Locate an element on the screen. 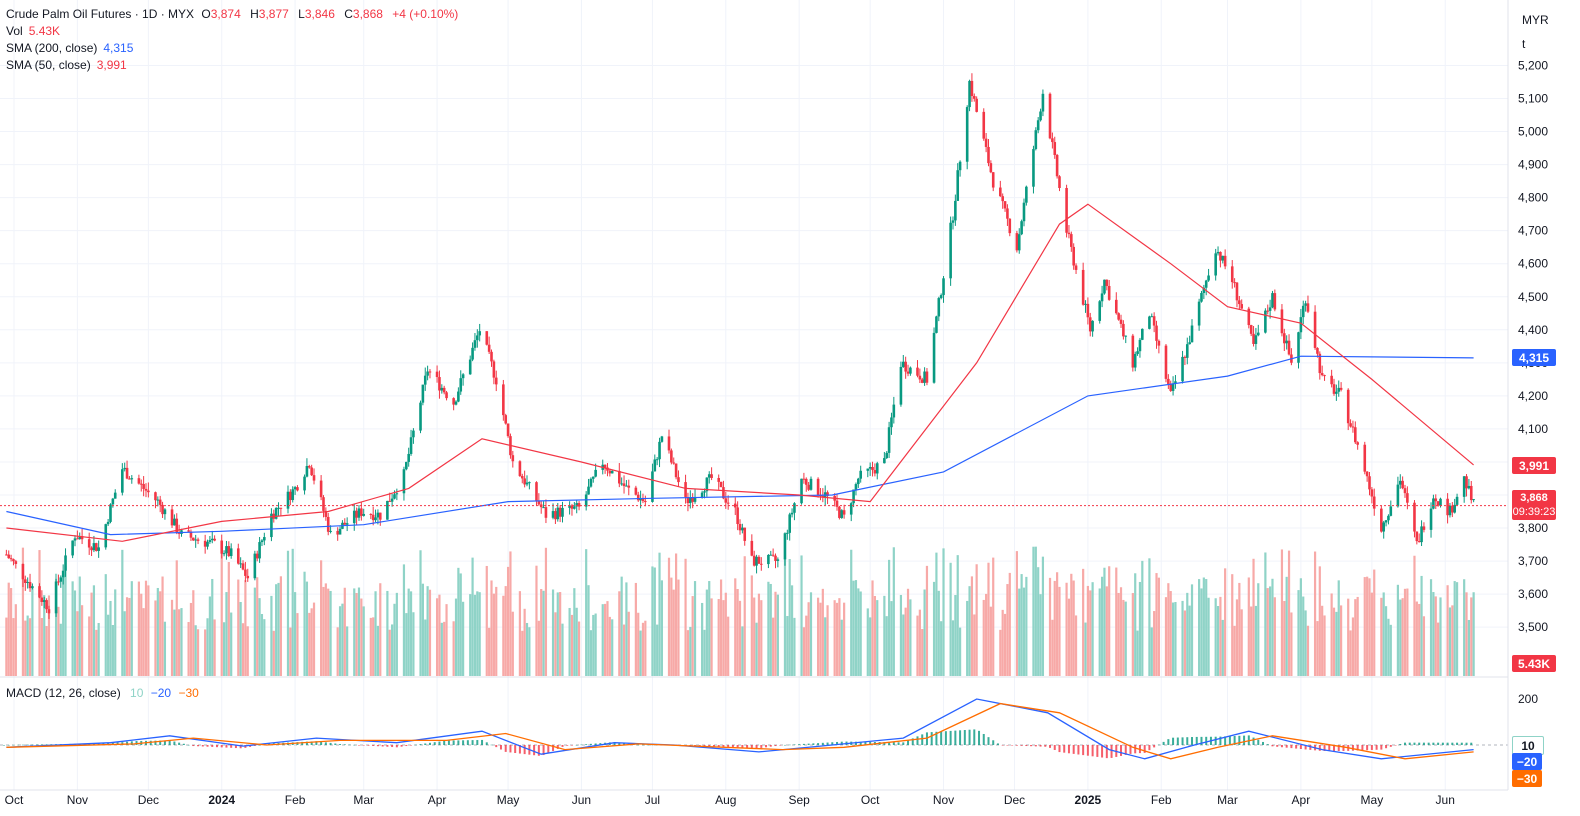 This screenshot has width=1580, height=816. sma200-legend: SMA (200, close) 4,315 is located at coordinates (69, 48).